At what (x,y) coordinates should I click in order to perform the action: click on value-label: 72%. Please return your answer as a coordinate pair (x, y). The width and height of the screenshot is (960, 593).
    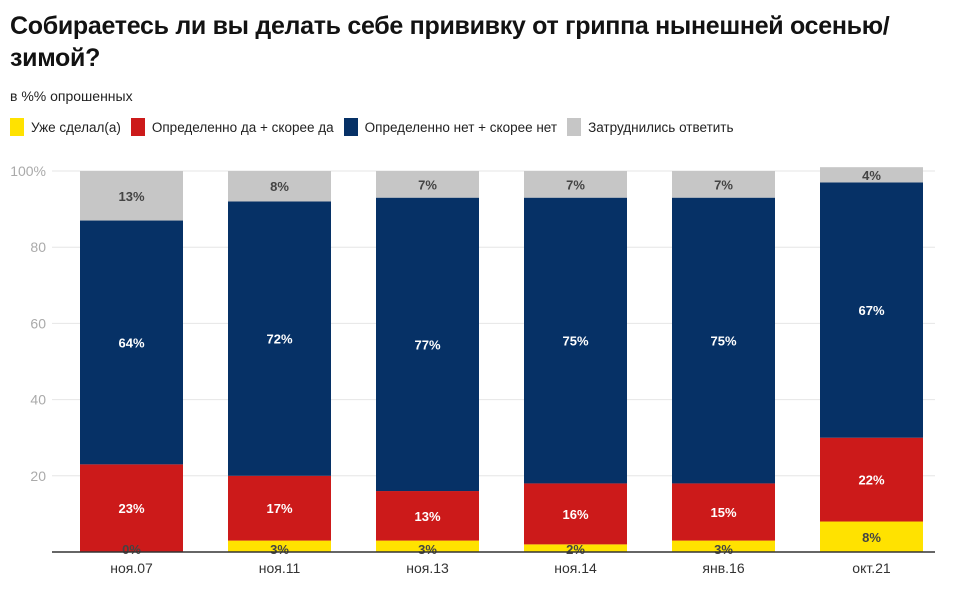
    Looking at the image, I should click on (279, 339).